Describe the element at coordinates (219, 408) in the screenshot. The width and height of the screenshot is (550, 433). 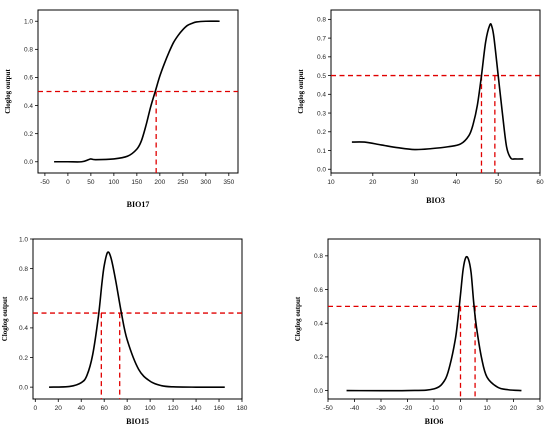
I see `x-tick-label: 160` at that location.